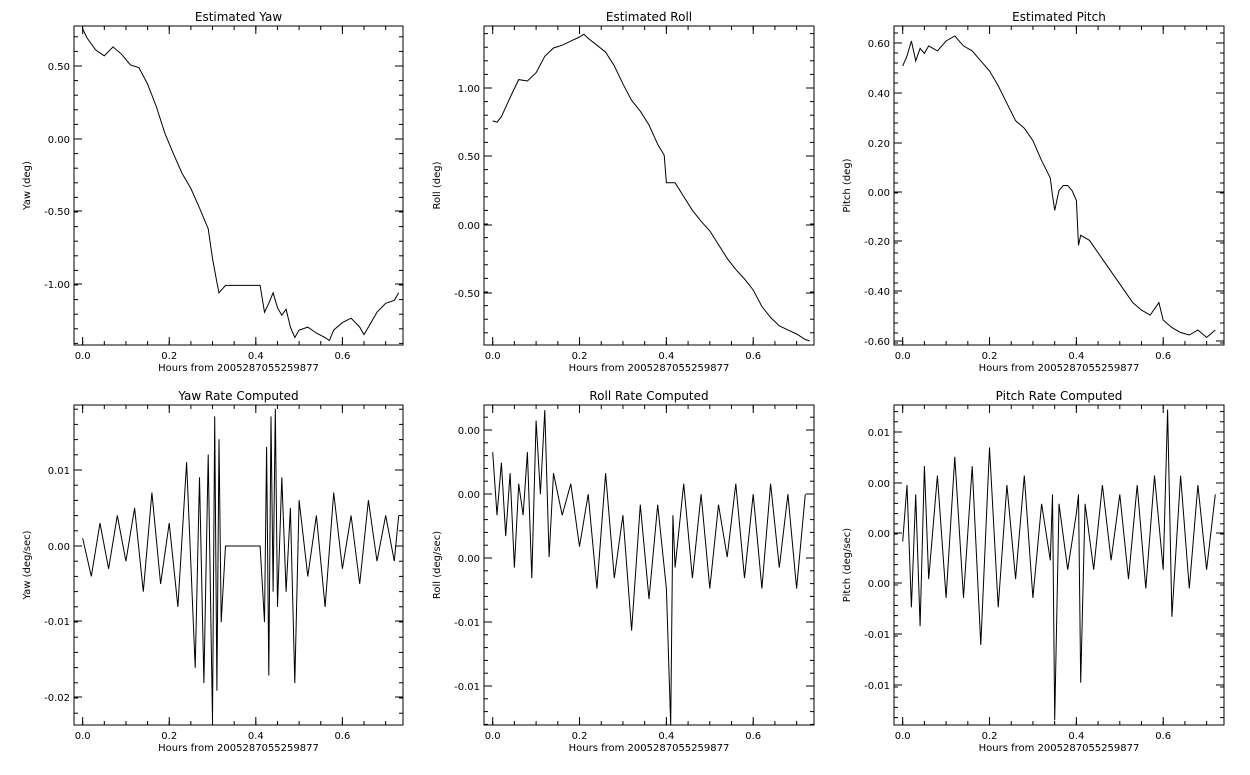 Image resolution: width=1250 pixels, height=775 pixels. What do you see at coordinates (238, 17) in the screenshot?
I see `chart-title: Estimated Yaw` at bounding box center [238, 17].